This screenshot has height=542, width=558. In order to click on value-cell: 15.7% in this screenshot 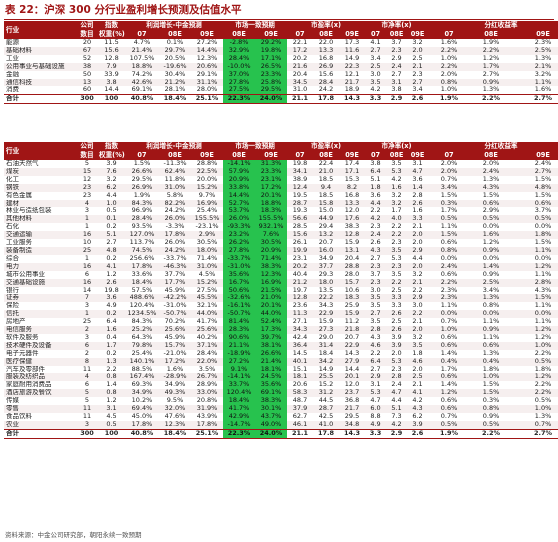, I will do `click(175, 345)`.